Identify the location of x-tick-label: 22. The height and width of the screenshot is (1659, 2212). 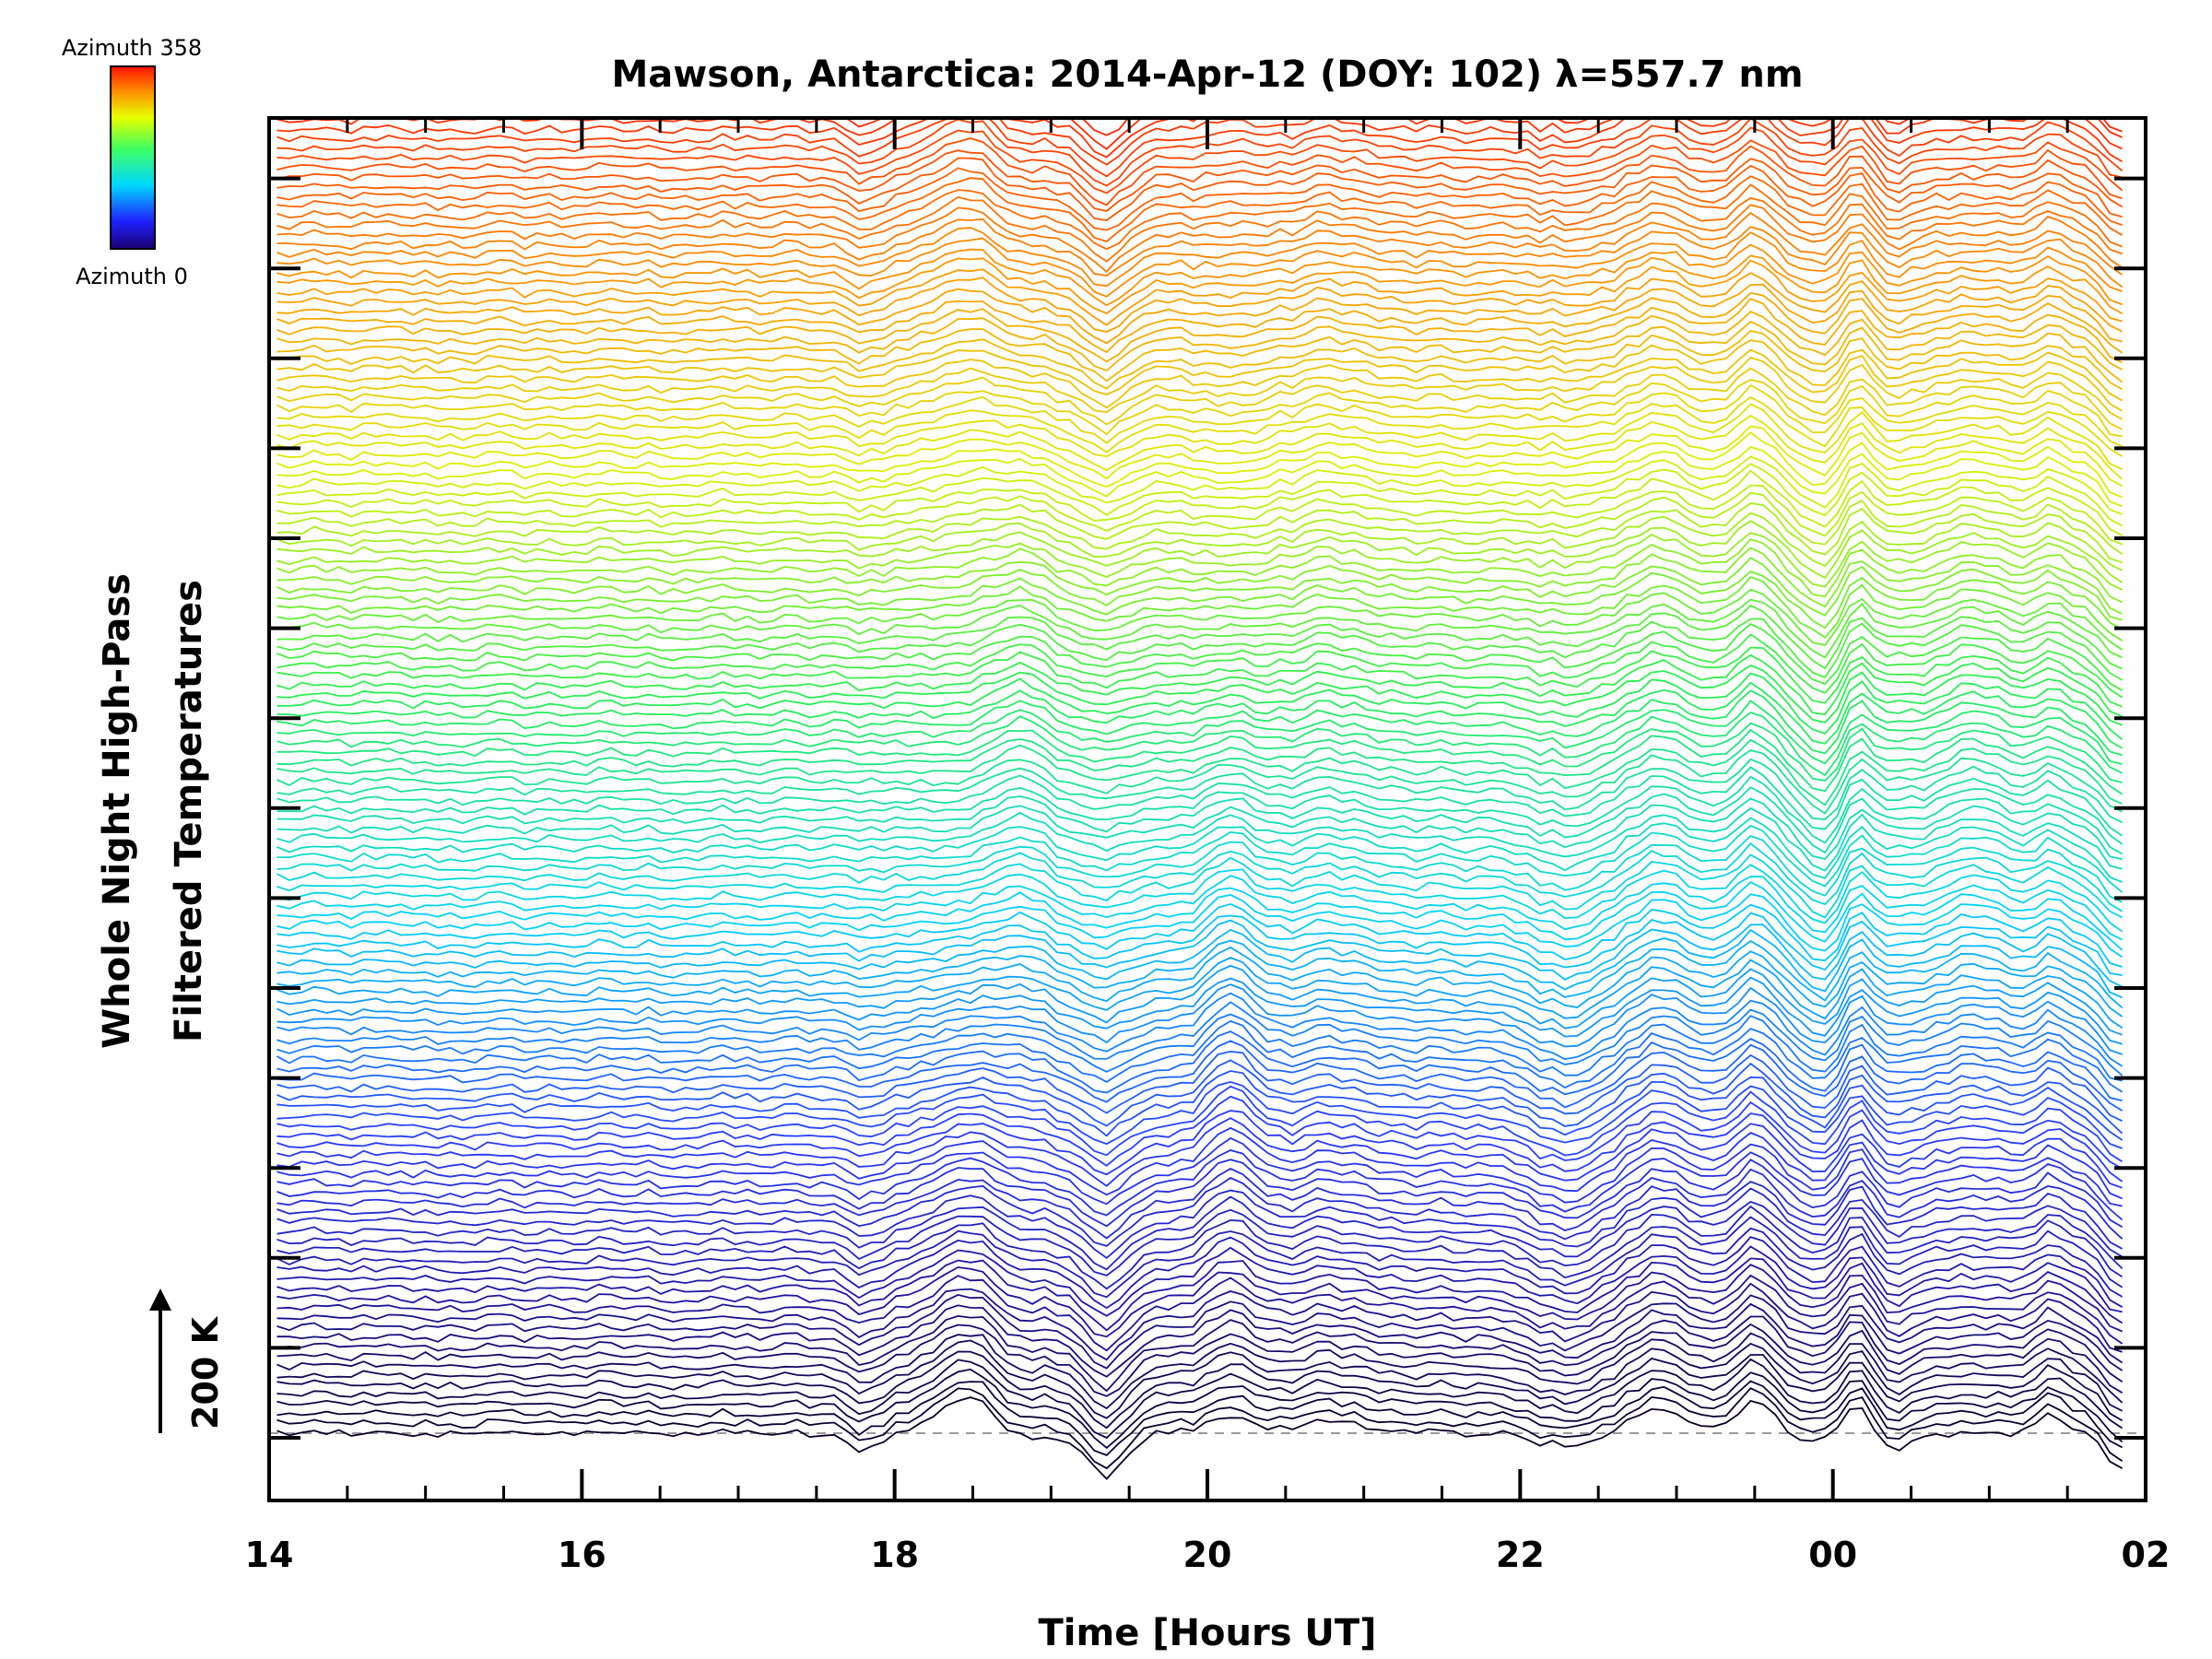
(1520, 1555).